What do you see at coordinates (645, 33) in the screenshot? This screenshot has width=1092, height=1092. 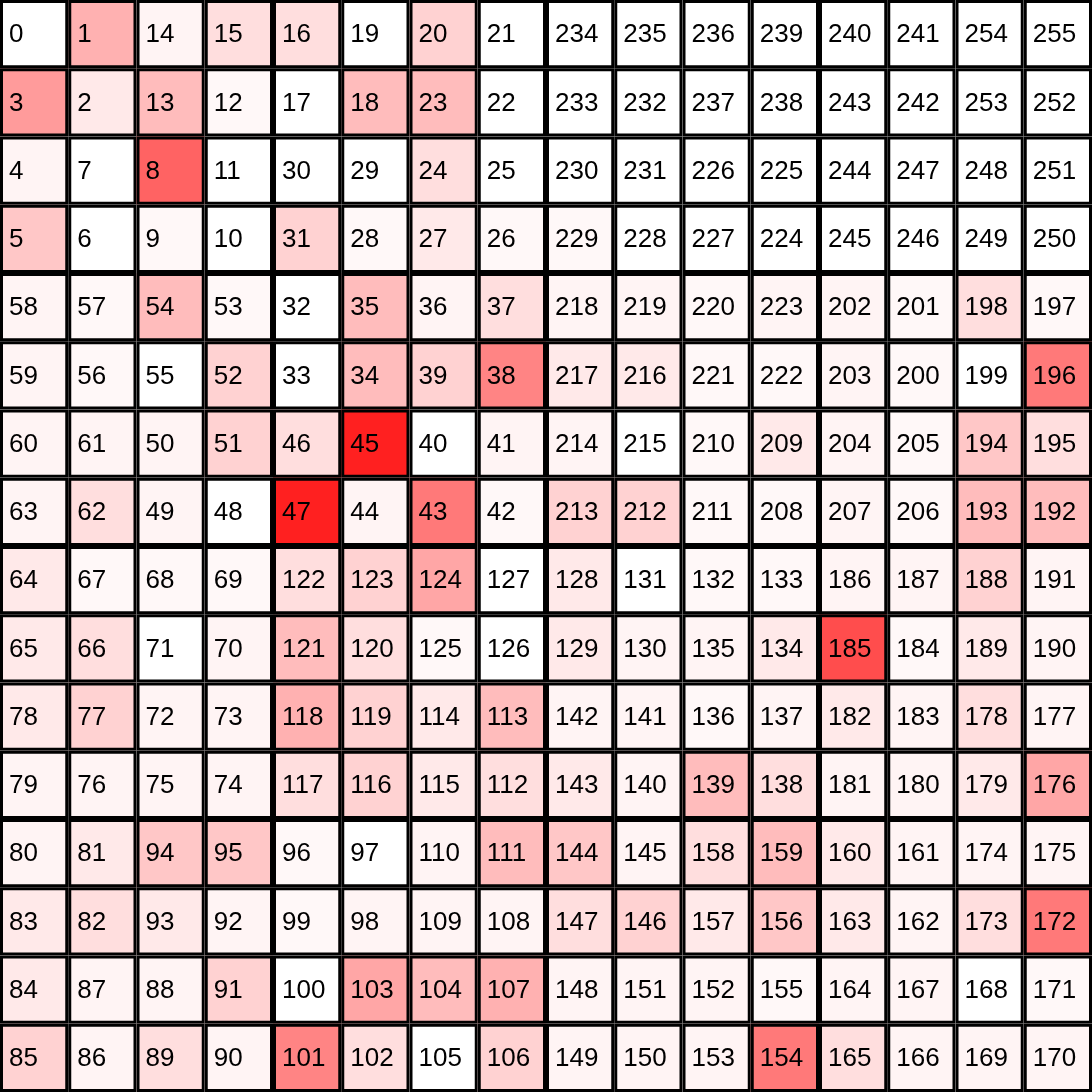 I see `data-label: 235` at bounding box center [645, 33].